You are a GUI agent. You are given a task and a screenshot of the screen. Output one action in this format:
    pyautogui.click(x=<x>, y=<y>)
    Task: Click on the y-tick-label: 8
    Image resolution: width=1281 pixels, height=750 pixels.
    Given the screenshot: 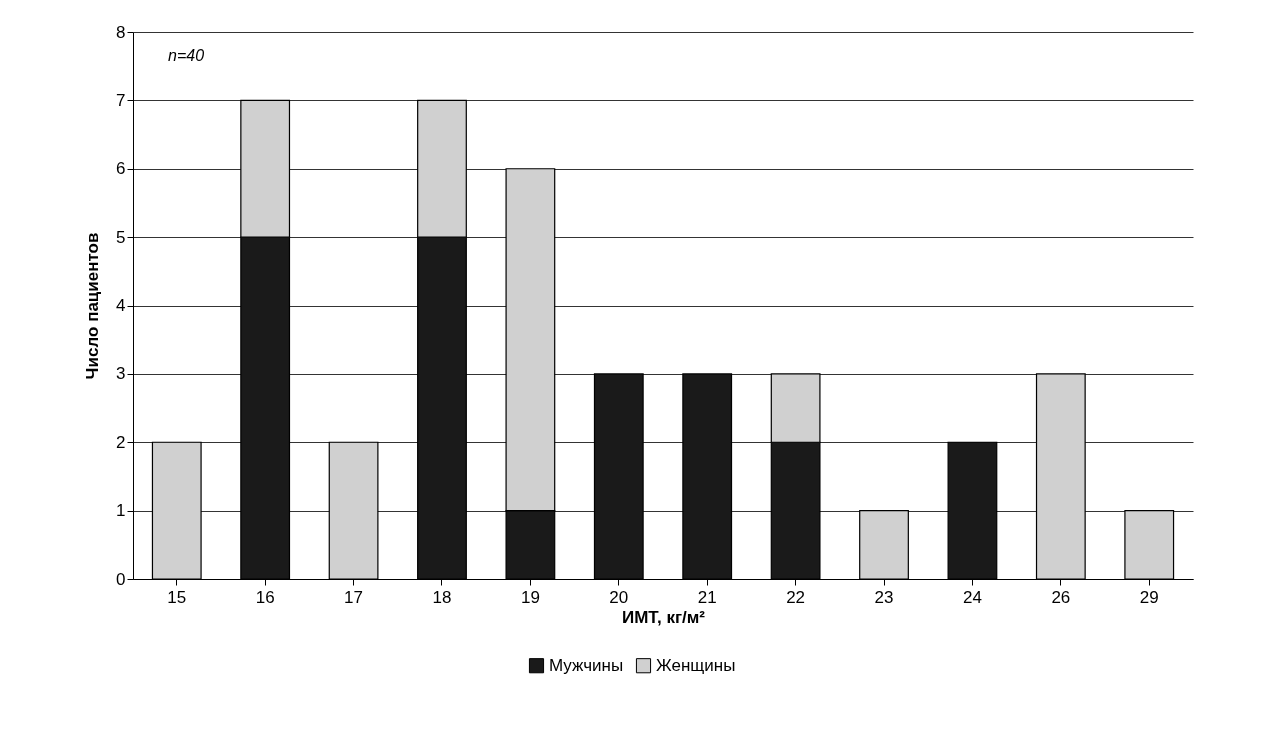 What is the action you would take?
    pyautogui.click(x=121, y=32)
    